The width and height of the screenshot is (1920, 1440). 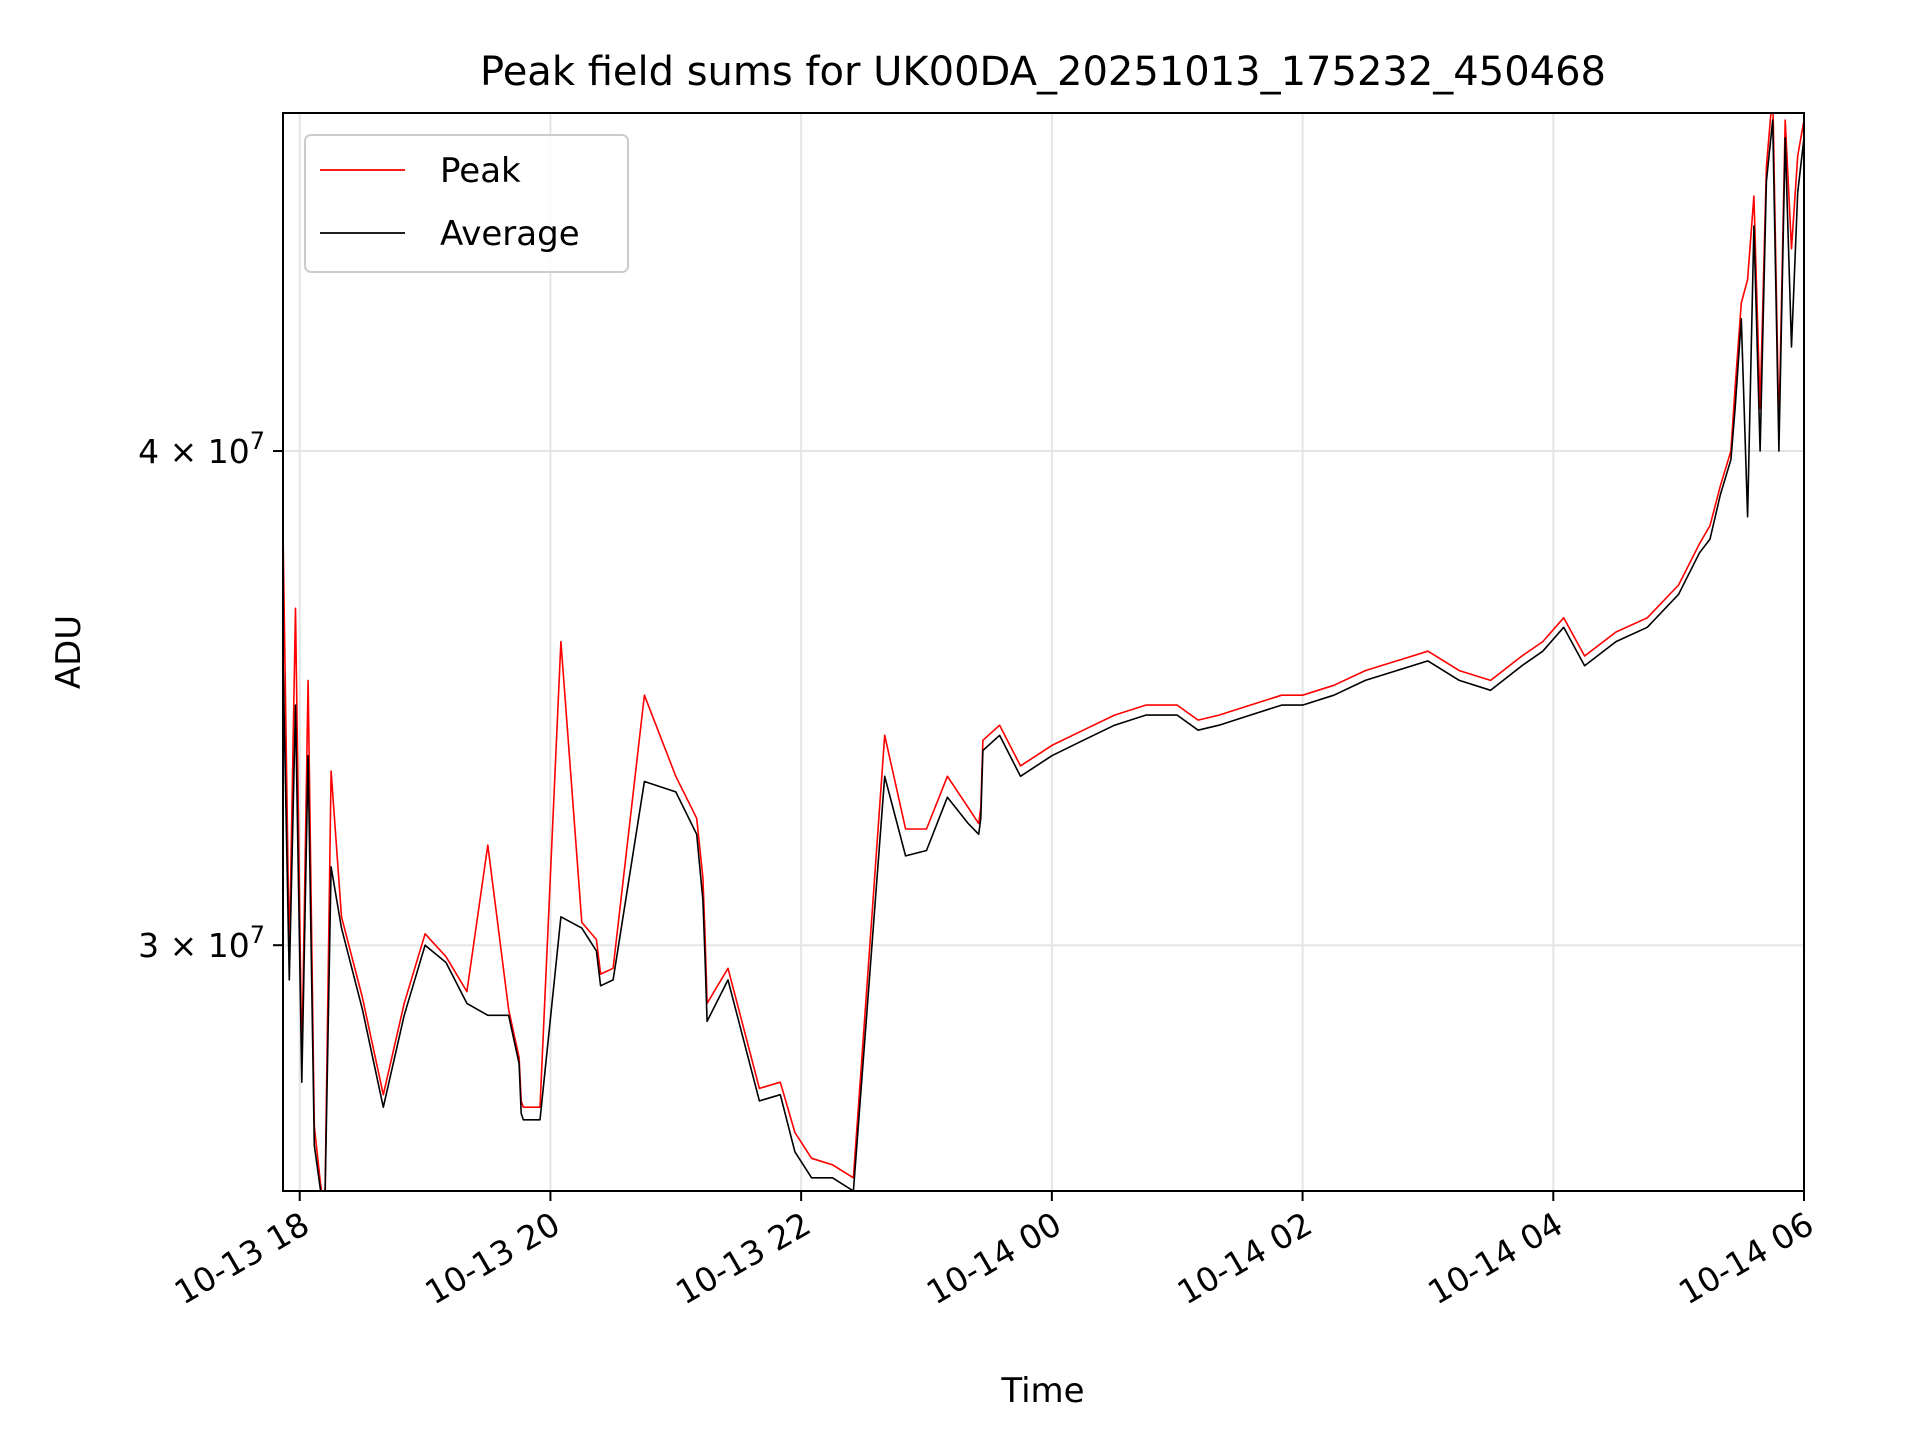 I want to click on x-axis-label: Time, so click(x=1042, y=1391).